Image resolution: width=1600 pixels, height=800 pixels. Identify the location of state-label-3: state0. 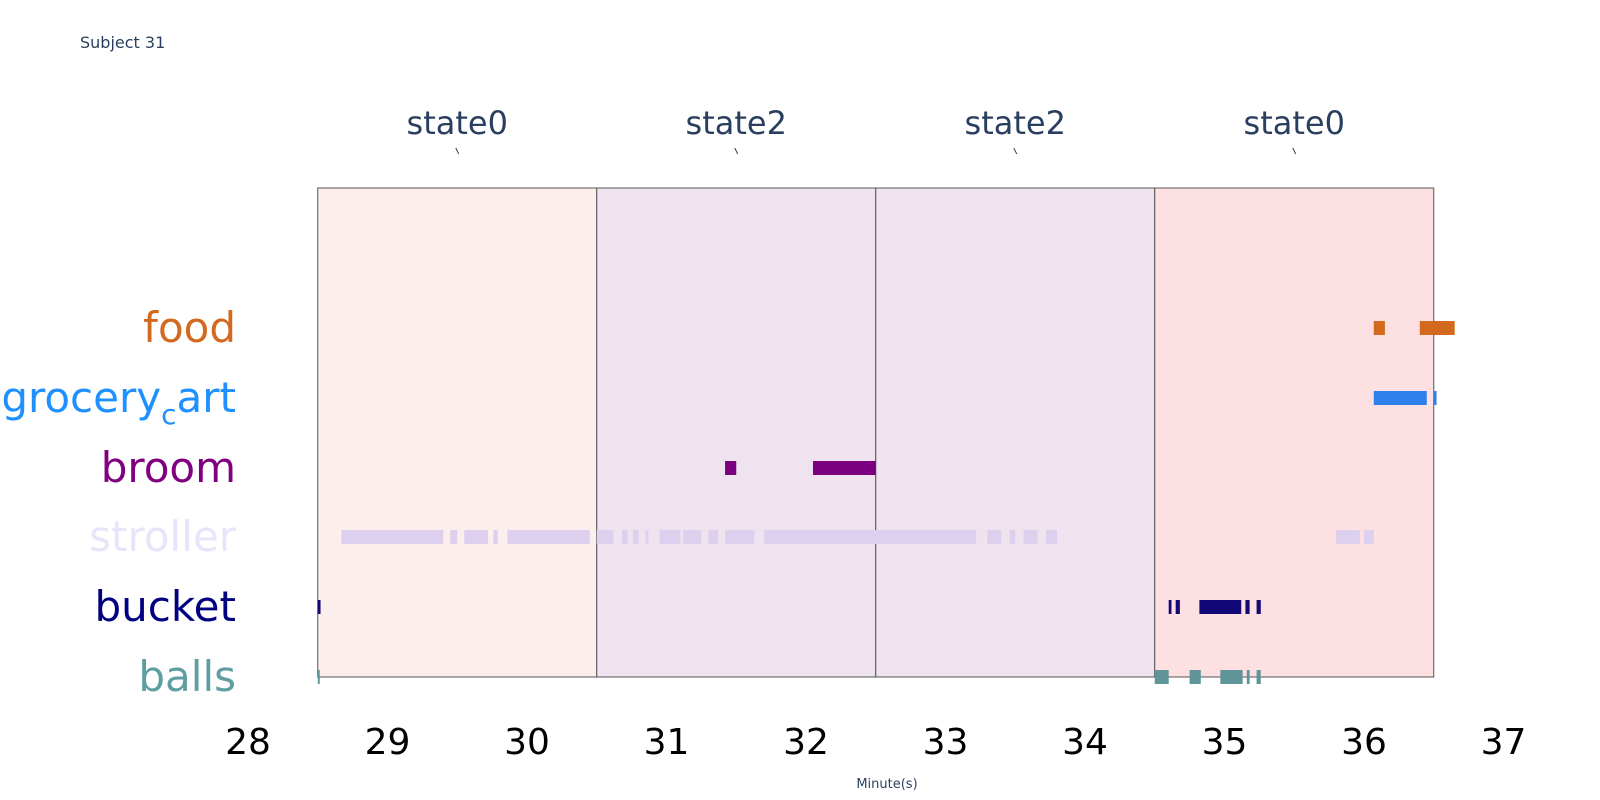
(1294, 123).